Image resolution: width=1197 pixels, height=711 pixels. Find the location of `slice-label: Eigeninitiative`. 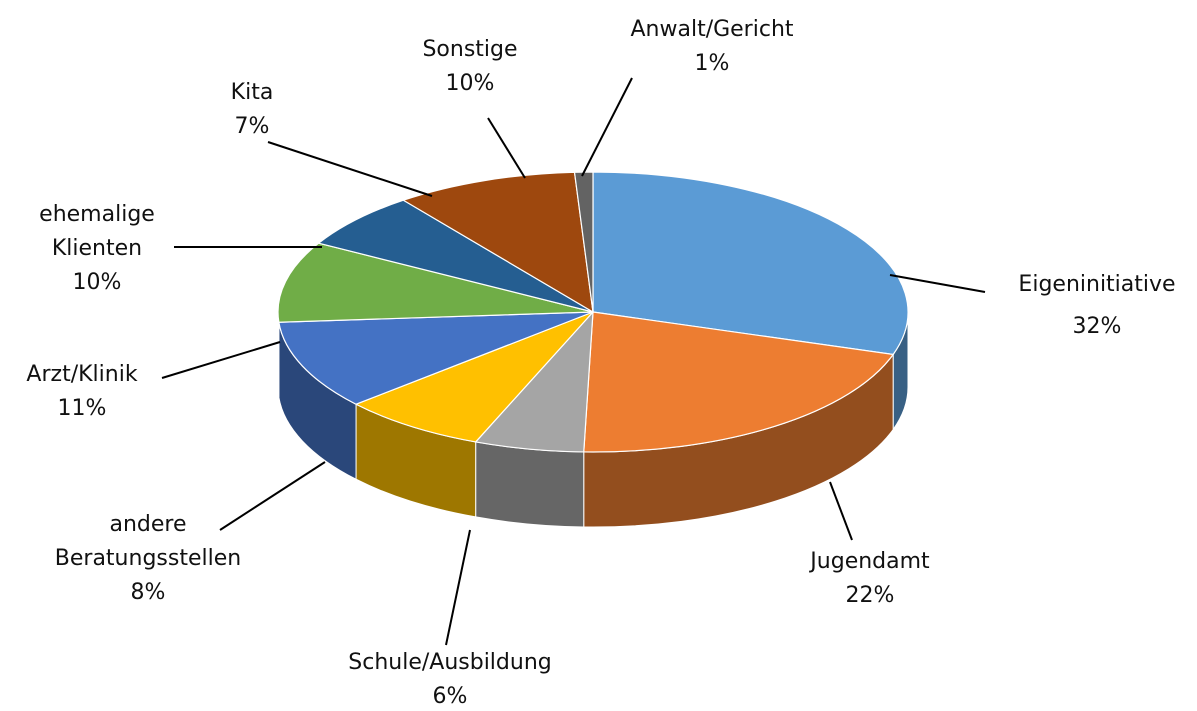

slice-label: Eigeninitiative is located at coordinates (1097, 284).